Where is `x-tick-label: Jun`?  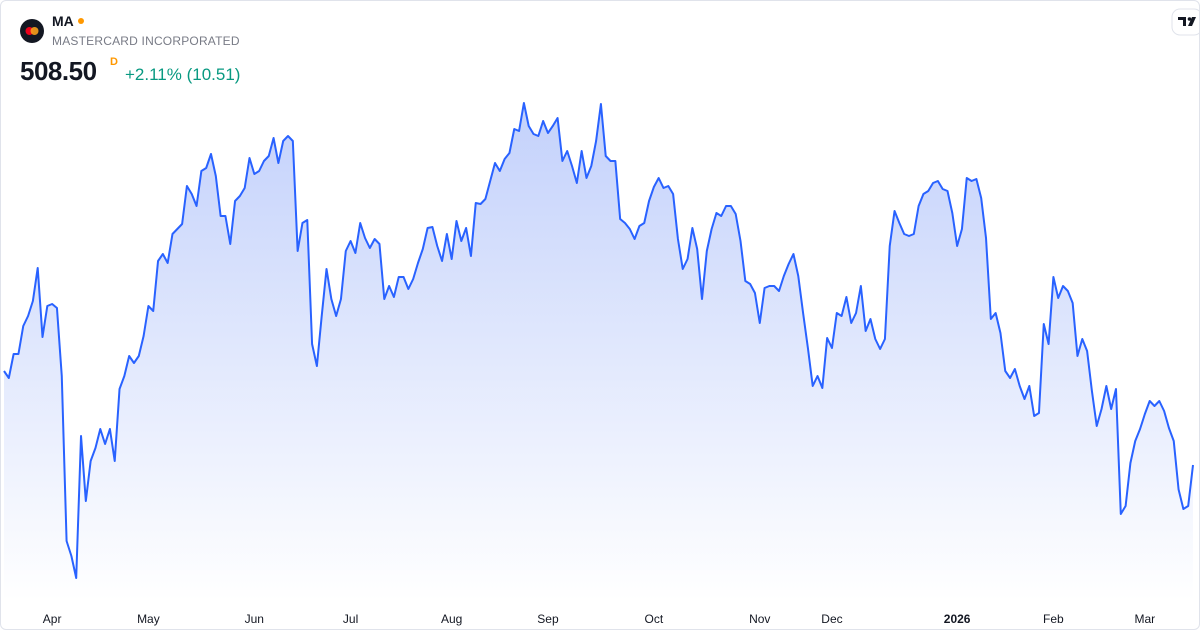
x-tick-label: Jun is located at coordinates (254, 619).